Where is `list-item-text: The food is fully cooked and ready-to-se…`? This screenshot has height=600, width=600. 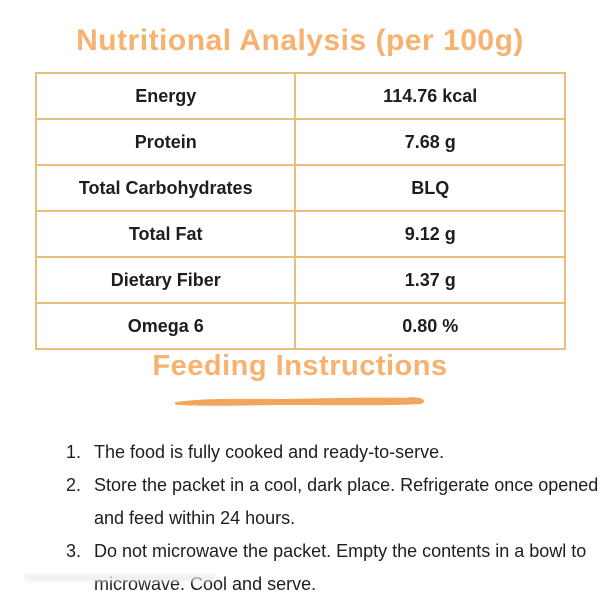 list-item-text: The food is fully cooked and ready-to-se… is located at coordinates (269, 452).